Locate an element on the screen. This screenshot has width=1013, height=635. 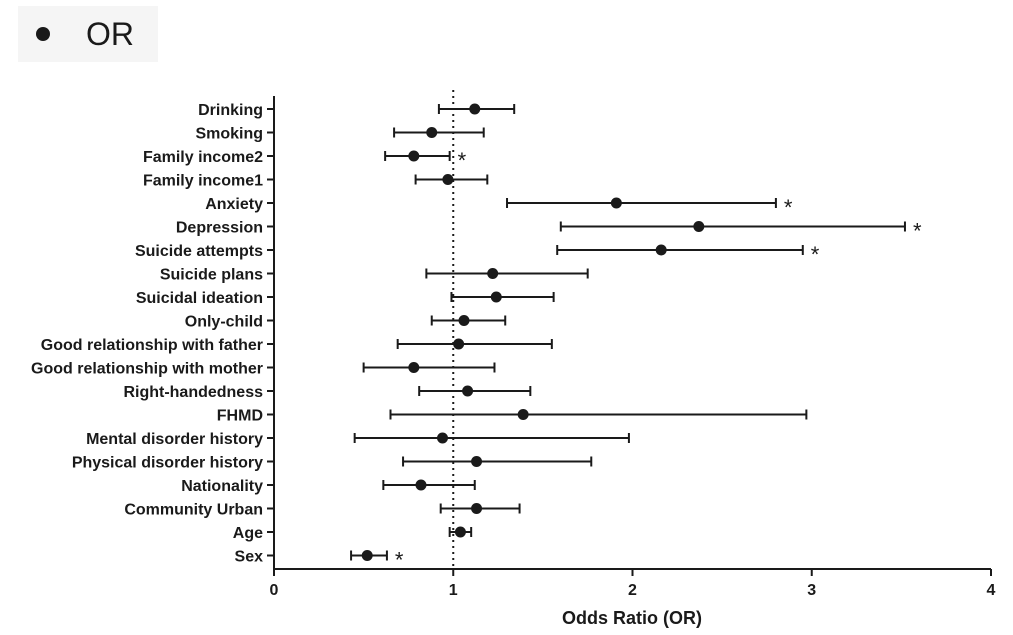
row-label: FHMD is located at coordinates (240, 416).